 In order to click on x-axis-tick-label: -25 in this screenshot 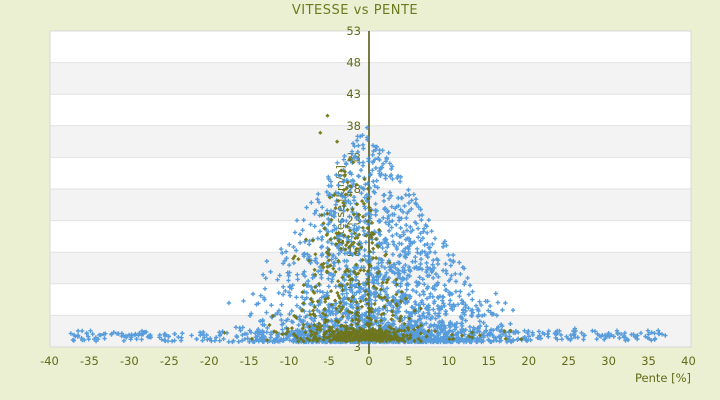, I will do `click(169, 361)`.